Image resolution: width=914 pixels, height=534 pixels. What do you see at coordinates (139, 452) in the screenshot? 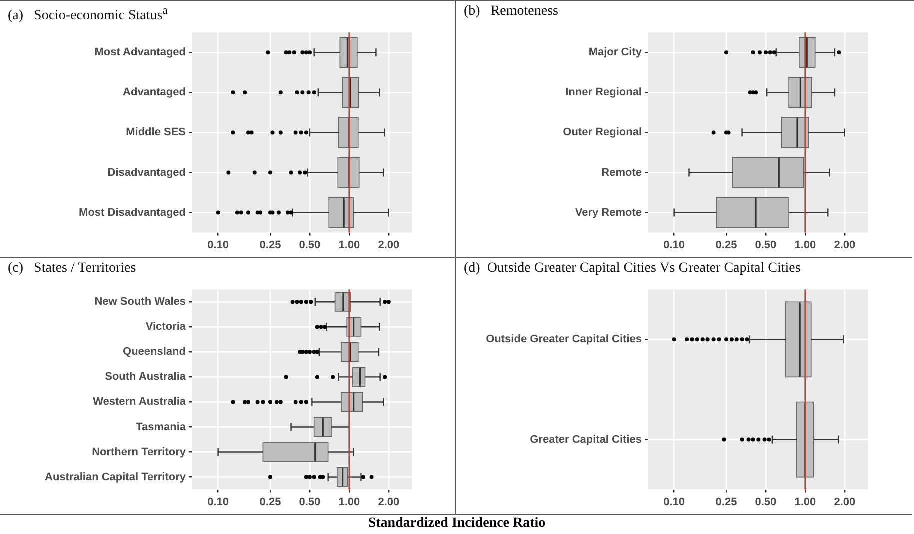
I see `y-tick-label: Northern Territory` at bounding box center [139, 452].